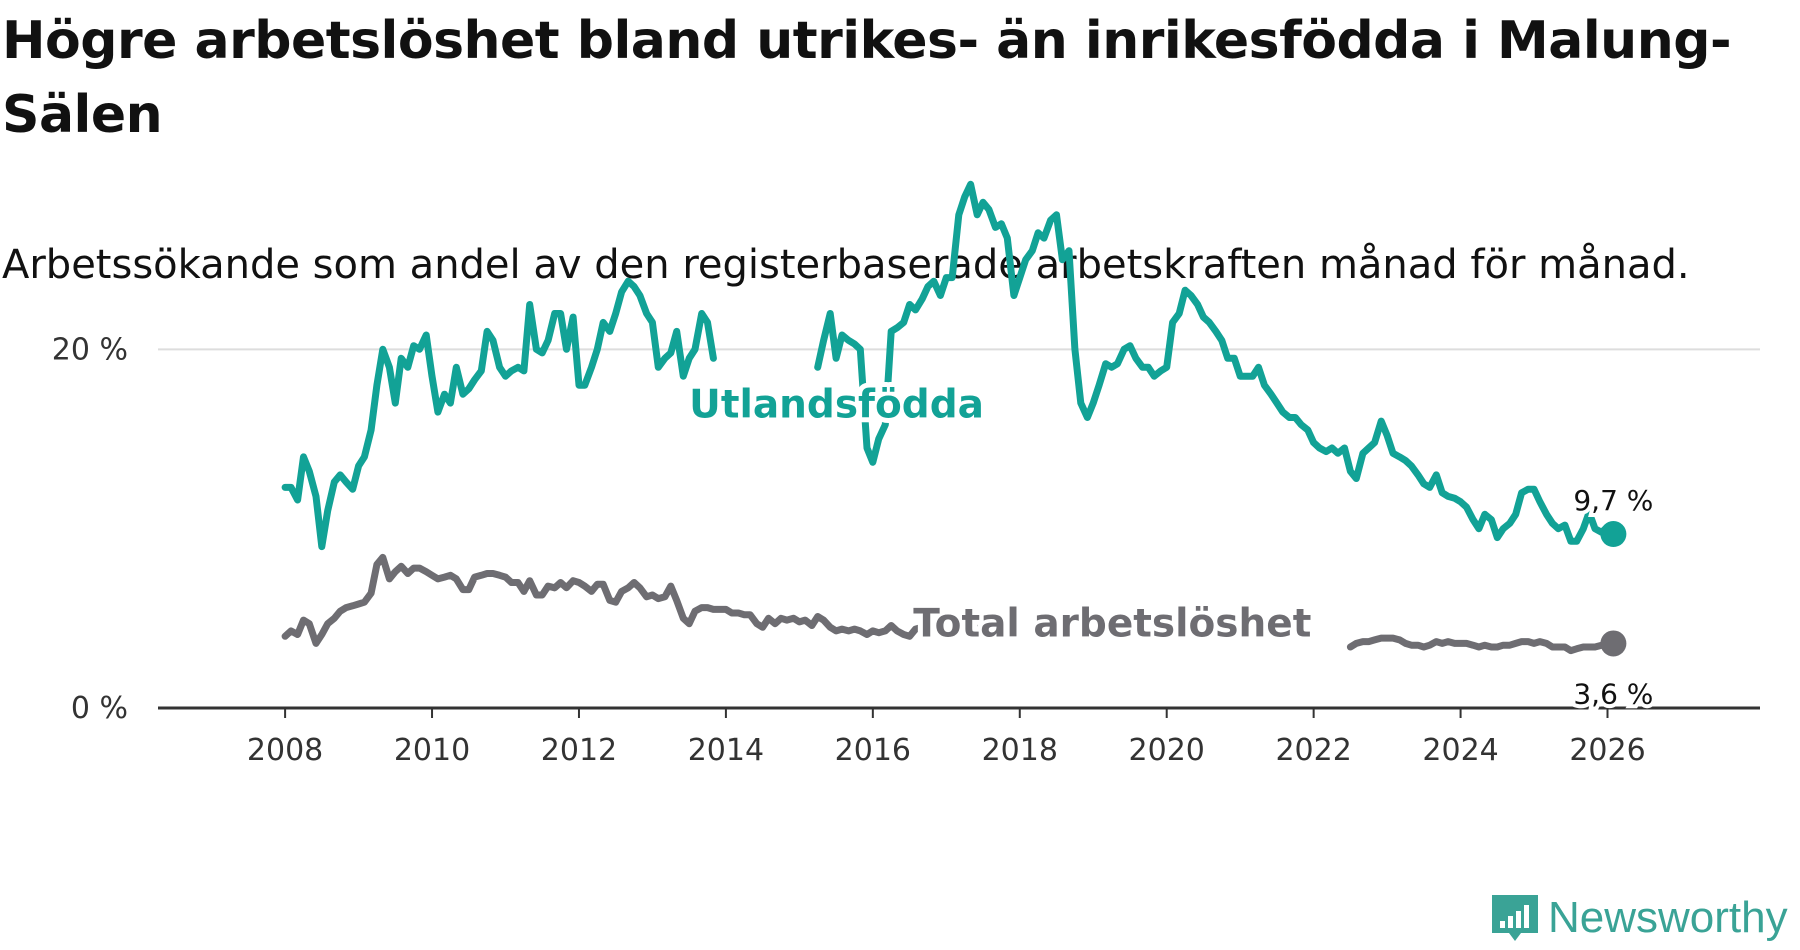 The image size is (1800, 950). What do you see at coordinates (1313, 750) in the screenshot?
I see `x-tick-label: 2022` at bounding box center [1313, 750].